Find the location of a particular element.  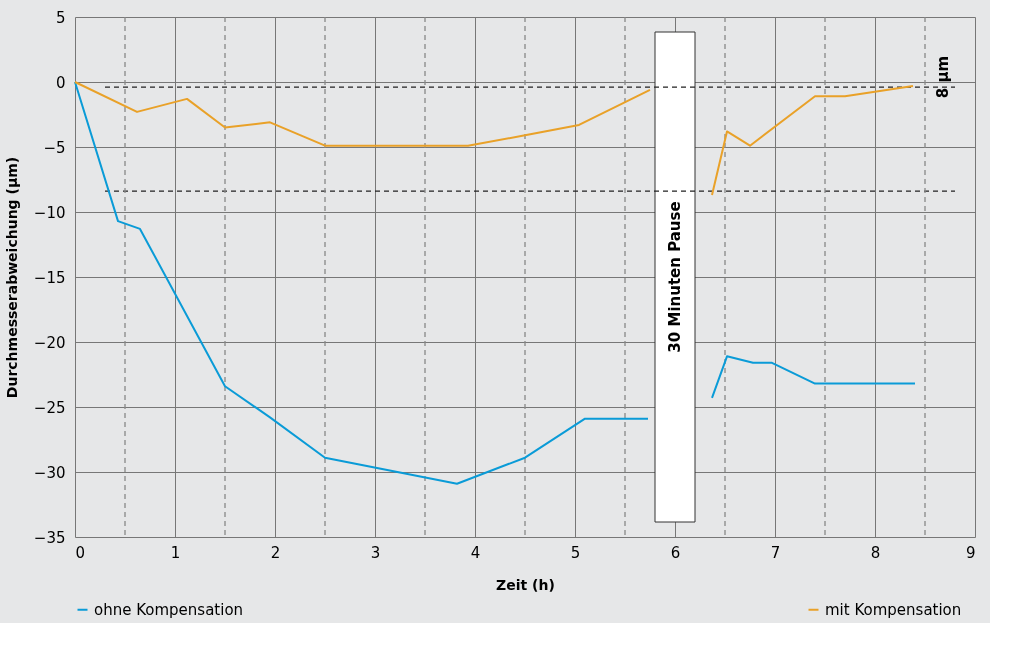

y-axis-title: Durchmesserabweichung (µm) is located at coordinates (11, 277).